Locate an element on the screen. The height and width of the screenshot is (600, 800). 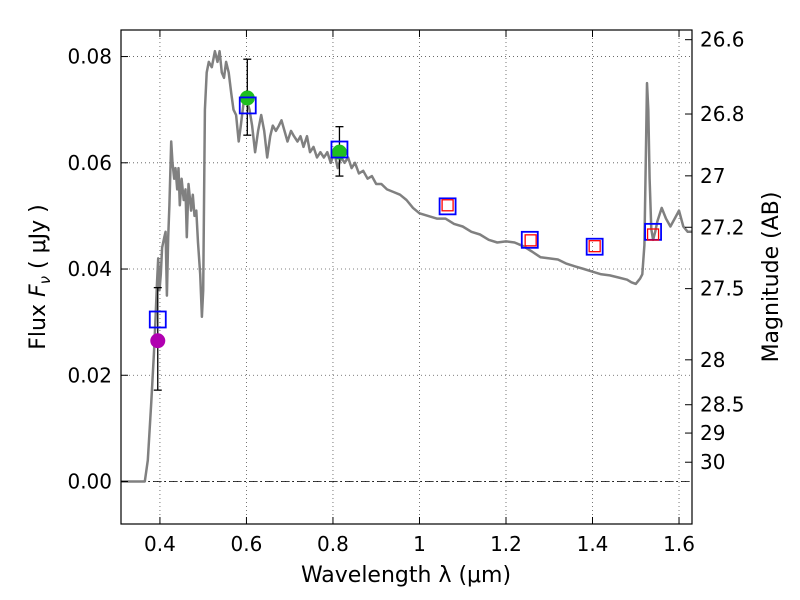
magnitude-tick-label: 27.5 is located at coordinates (722, 289).